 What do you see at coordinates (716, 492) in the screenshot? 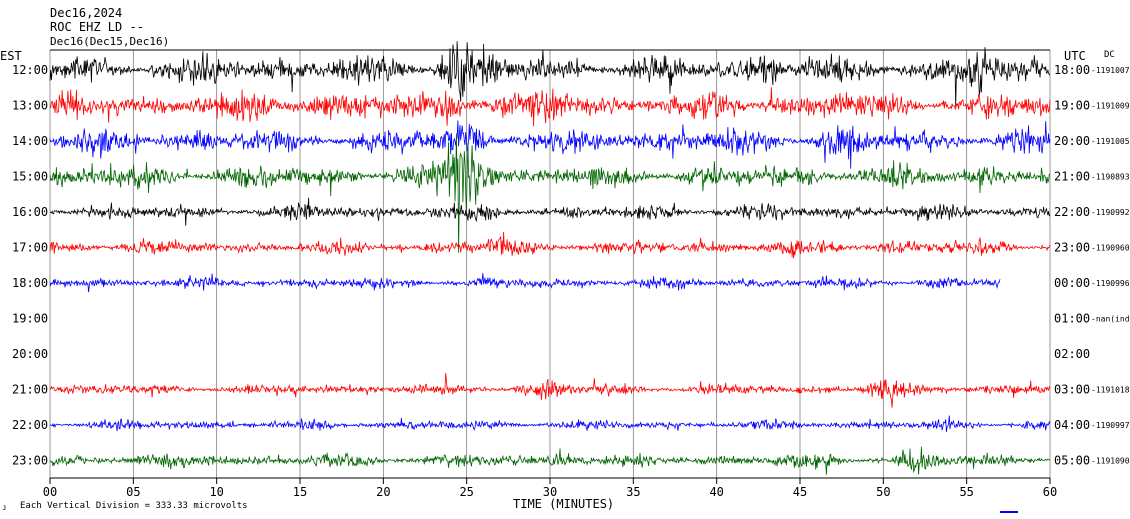
I see `x-tick-label: 40` at bounding box center [716, 492].